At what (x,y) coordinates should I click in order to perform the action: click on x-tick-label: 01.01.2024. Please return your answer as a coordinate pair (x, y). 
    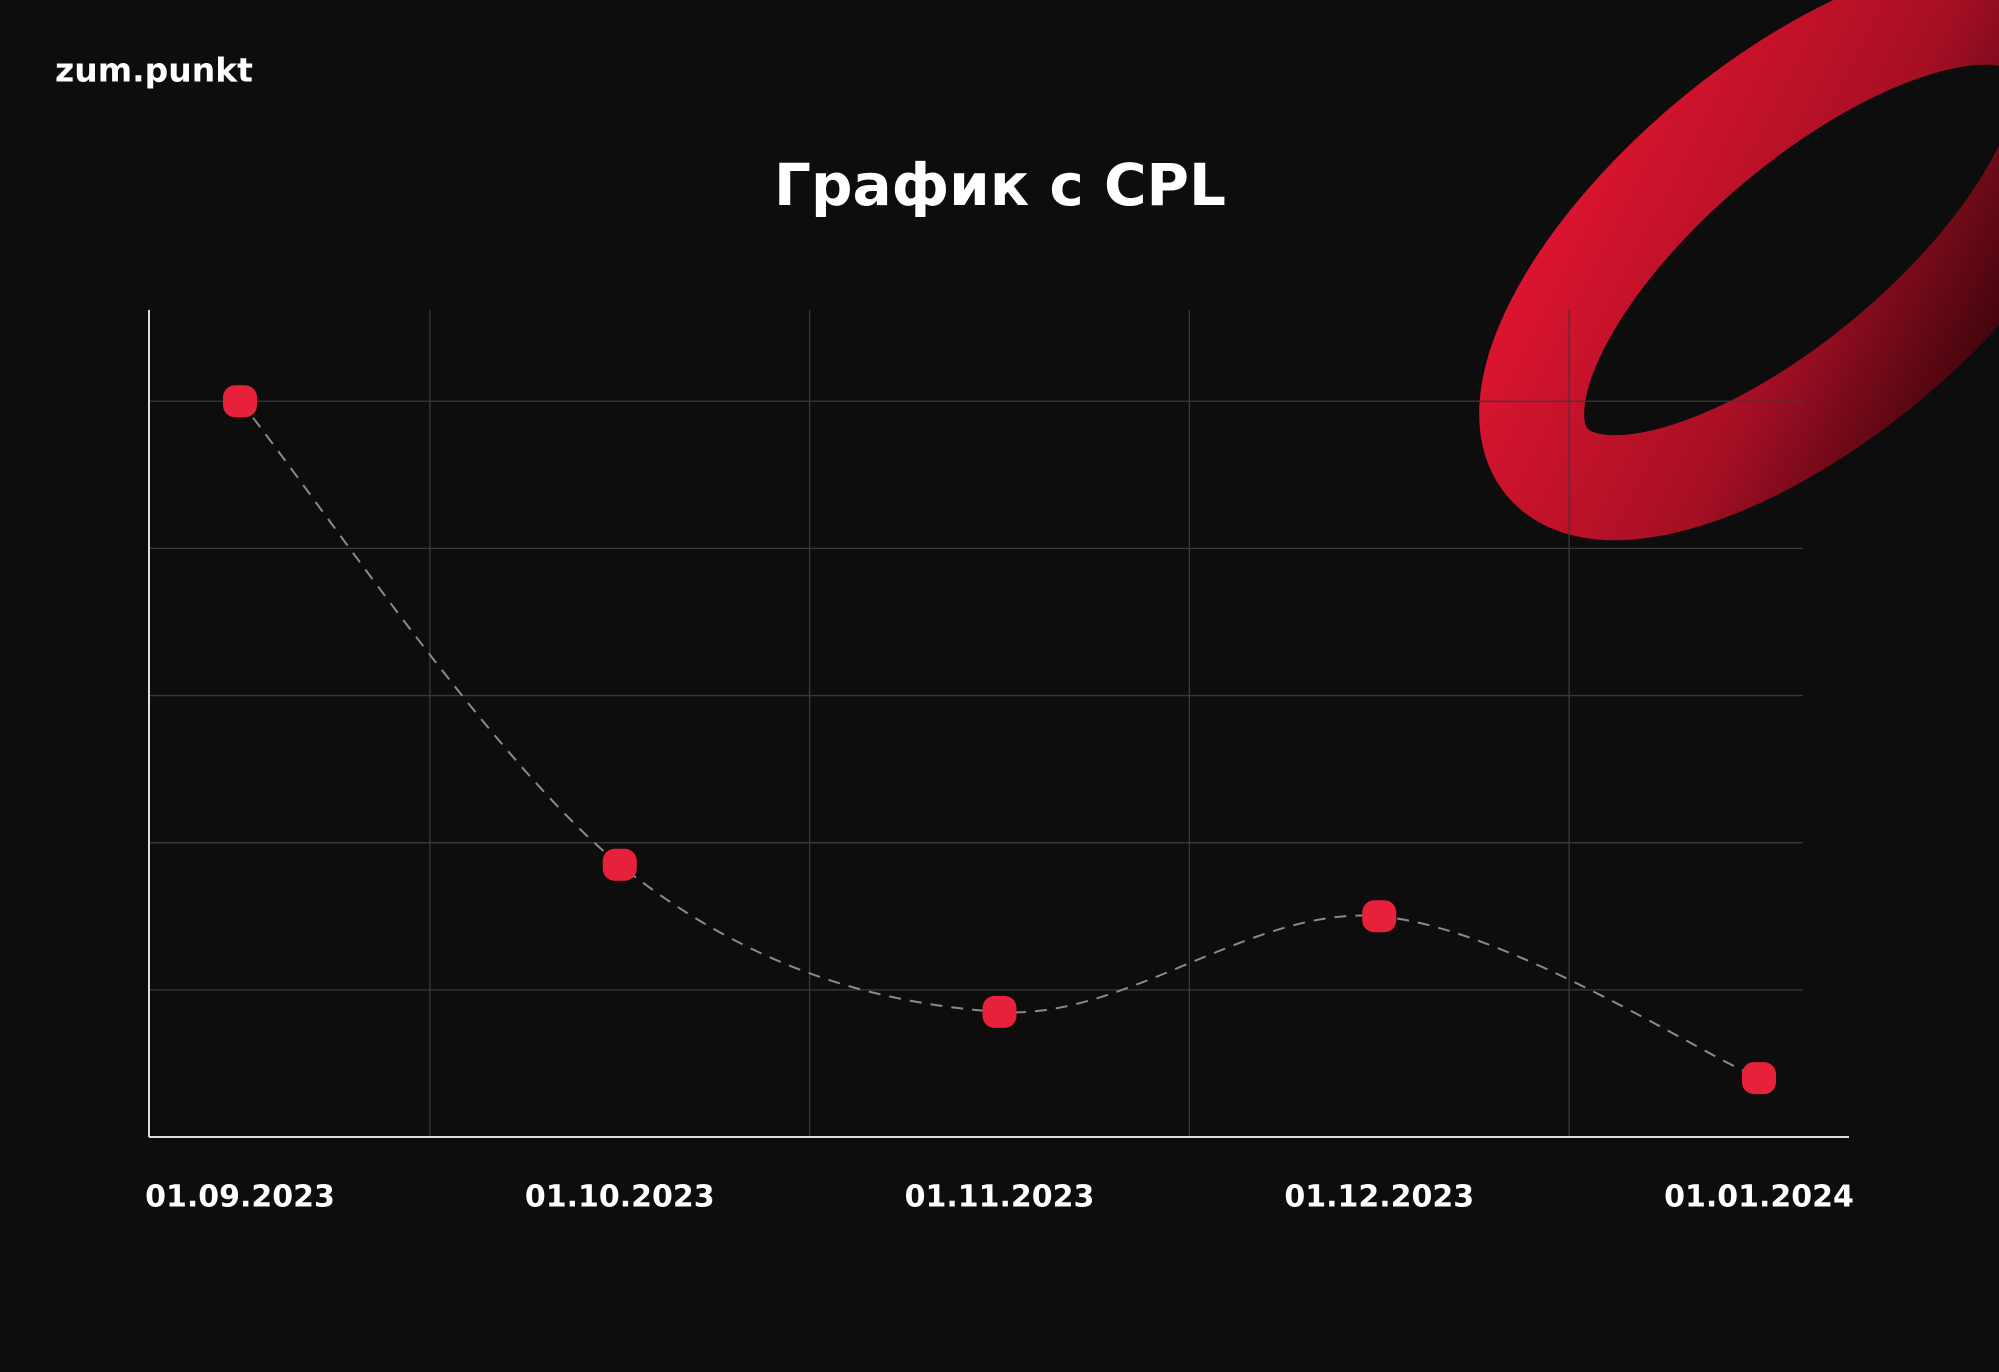
    Looking at the image, I should click on (1759, 1197).